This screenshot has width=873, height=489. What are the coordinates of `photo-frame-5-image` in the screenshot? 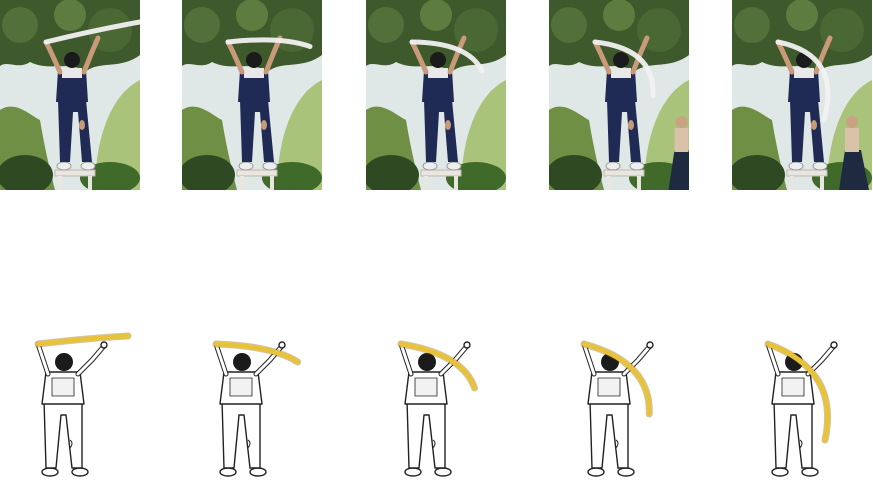 It's located at (802, 95).